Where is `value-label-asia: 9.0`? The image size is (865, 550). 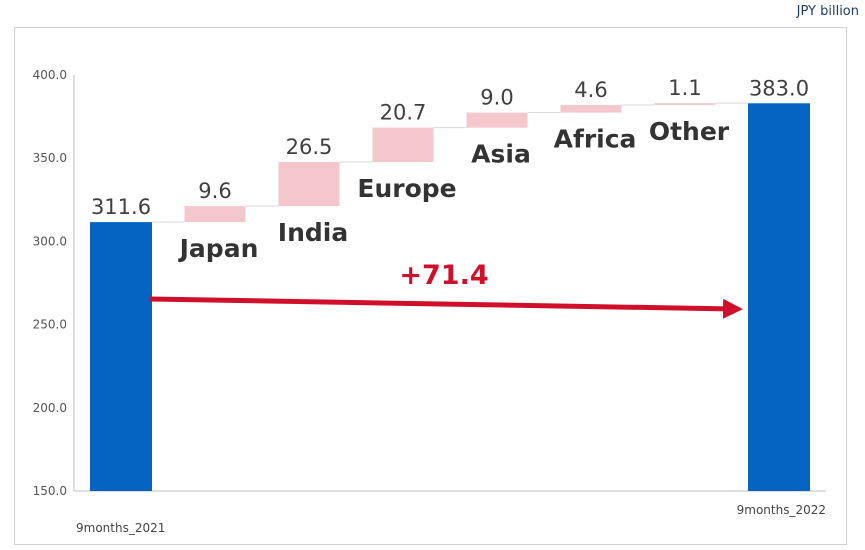 value-label-asia: 9.0 is located at coordinates (496, 98).